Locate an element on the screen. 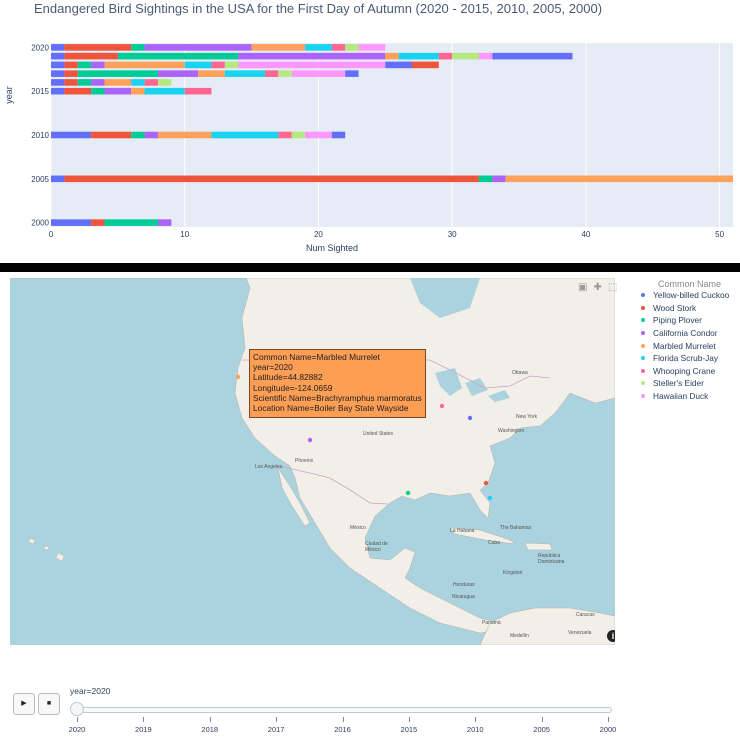 This screenshot has width=740, height=741. slider-step-label: 2005 is located at coordinates (541, 729).